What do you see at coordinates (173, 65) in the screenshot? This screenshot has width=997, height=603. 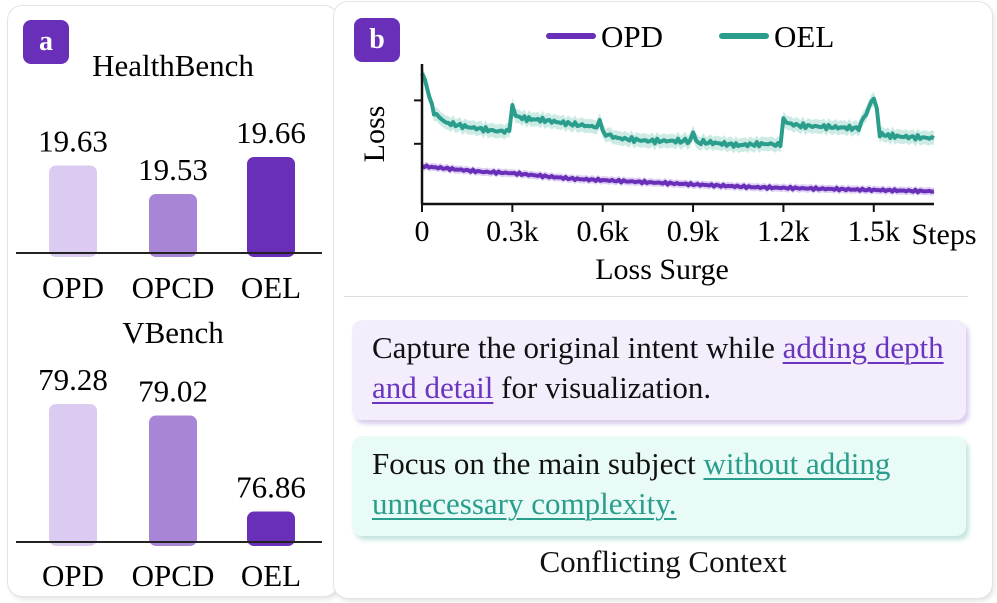 I see `chart-title: HealthBench` at bounding box center [173, 65].